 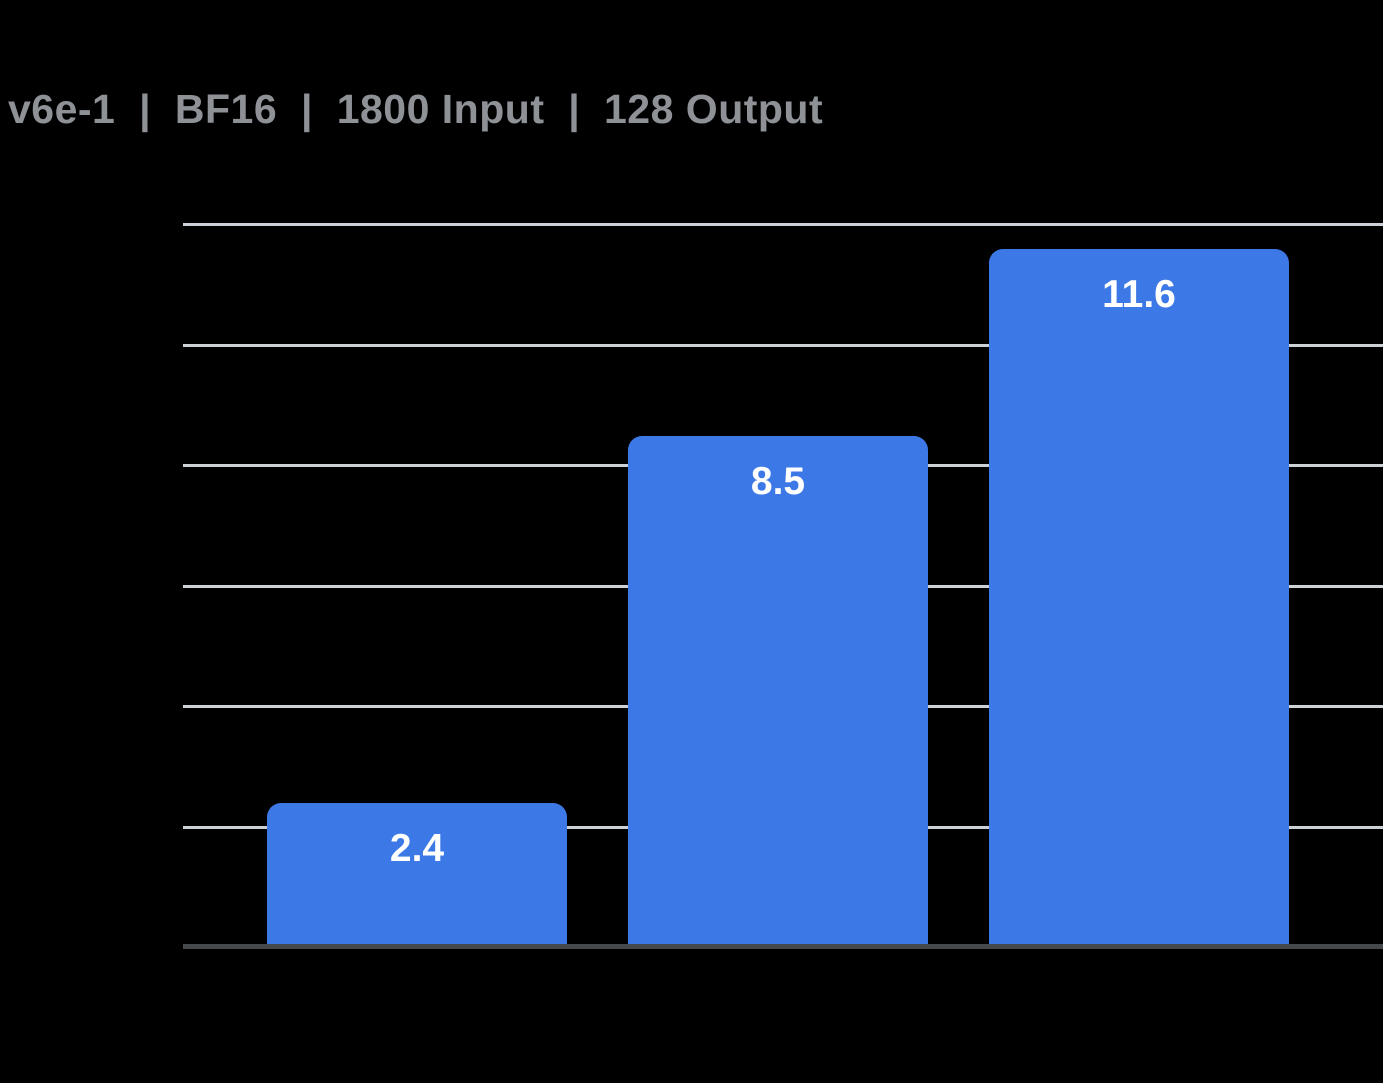 What do you see at coordinates (778, 691) in the screenshot?
I see `bar: 8.5` at bounding box center [778, 691].